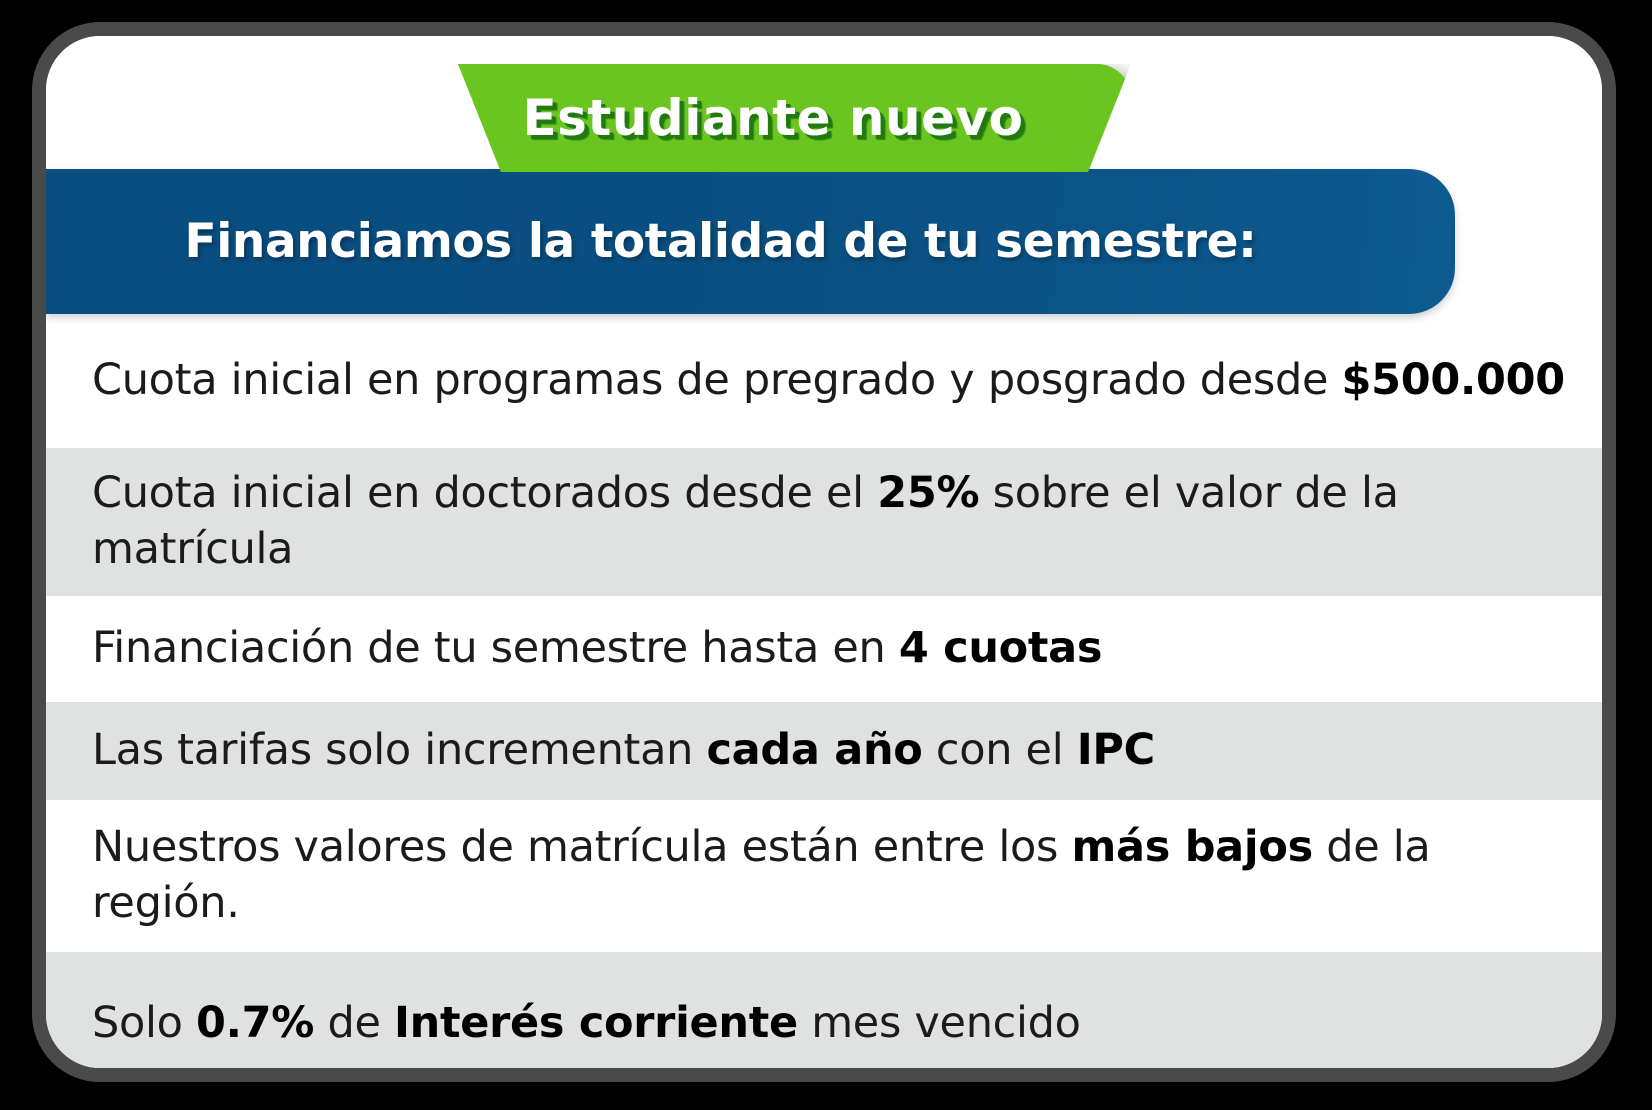 This screenshot has height=1110, width=1652. I want to click on new-student-badge-label: Estudiante nuevo, so click(773, 118).